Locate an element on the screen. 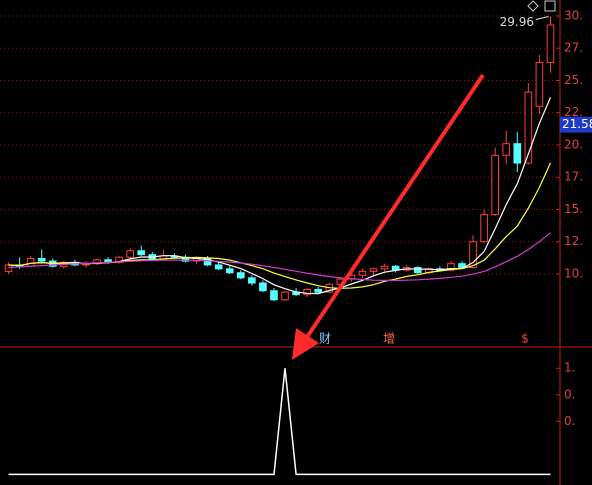 Image resolution: width=592 pixels, height=485 pixels. arrow-head is located at coordinates (305, 344).